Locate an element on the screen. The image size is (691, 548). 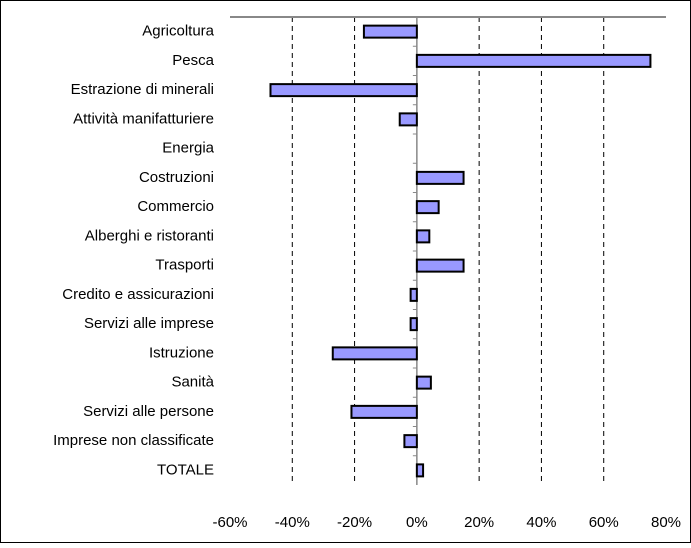
x-tick-label: -40% is located at coordinates (292, 522).